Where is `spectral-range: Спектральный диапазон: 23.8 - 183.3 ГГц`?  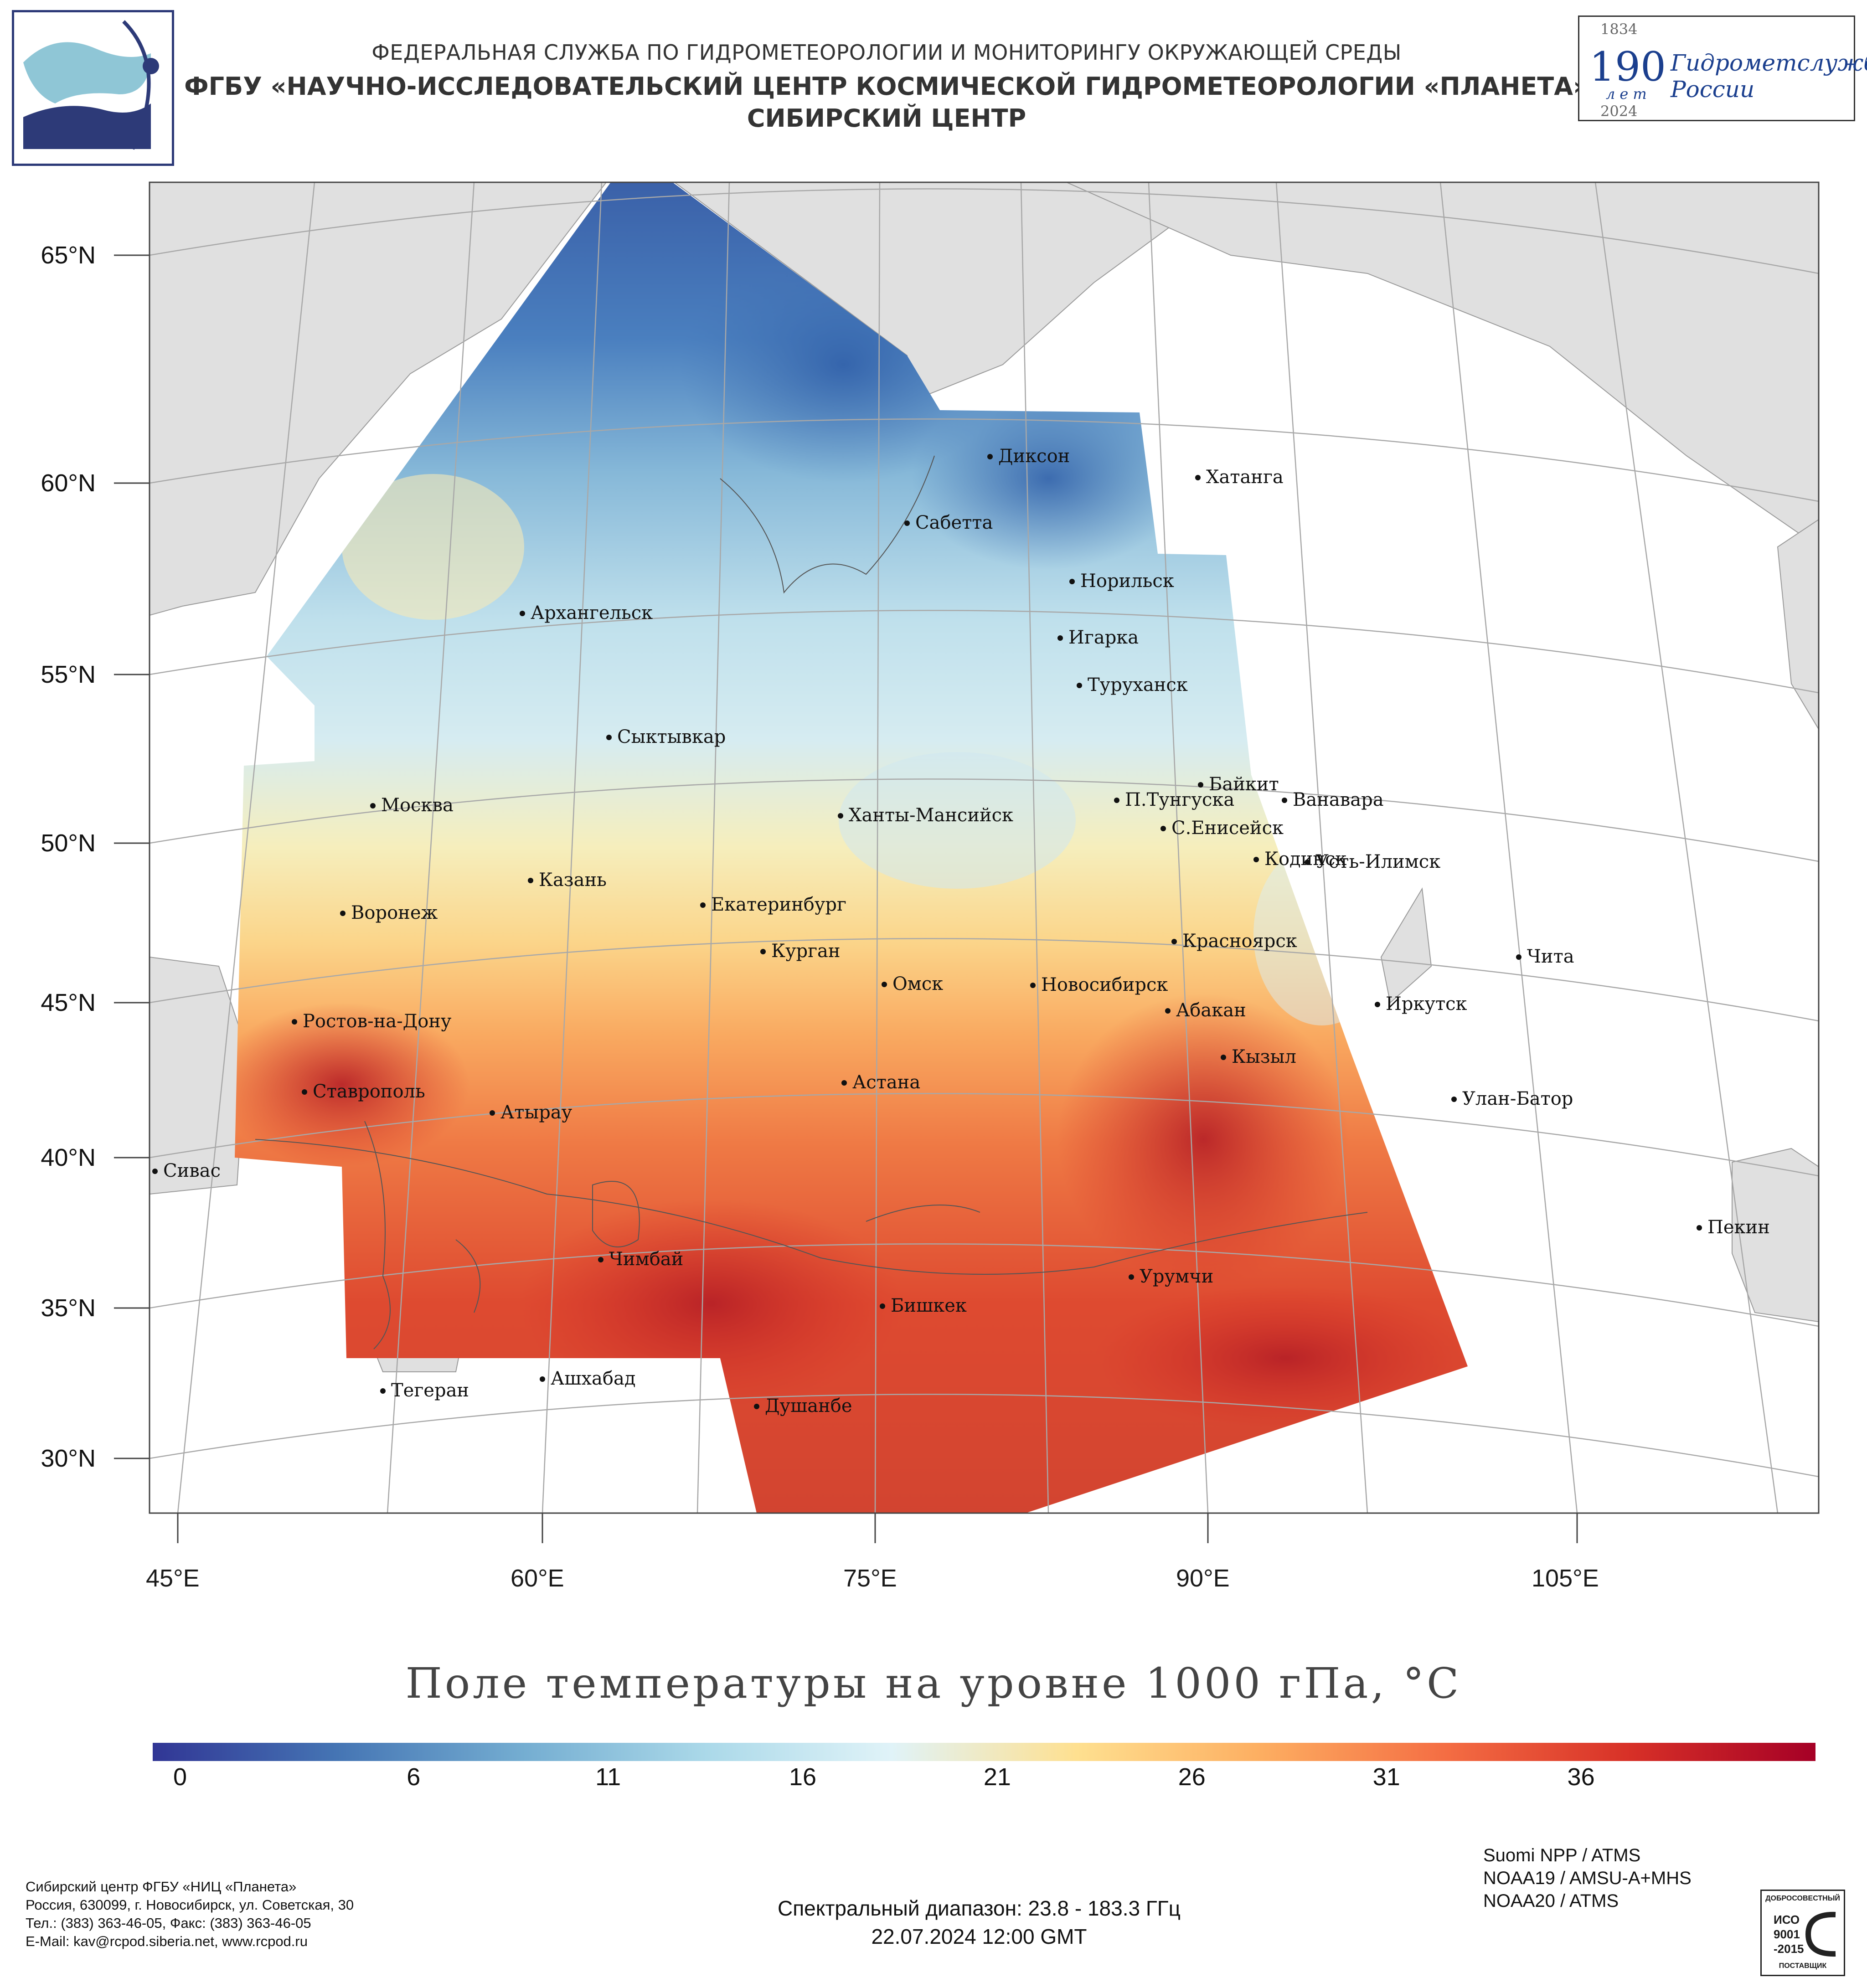 spectral-range: Спектральный диапазон: 23.8 - 183.3 ГГц is located at coordinates (979, 1908).